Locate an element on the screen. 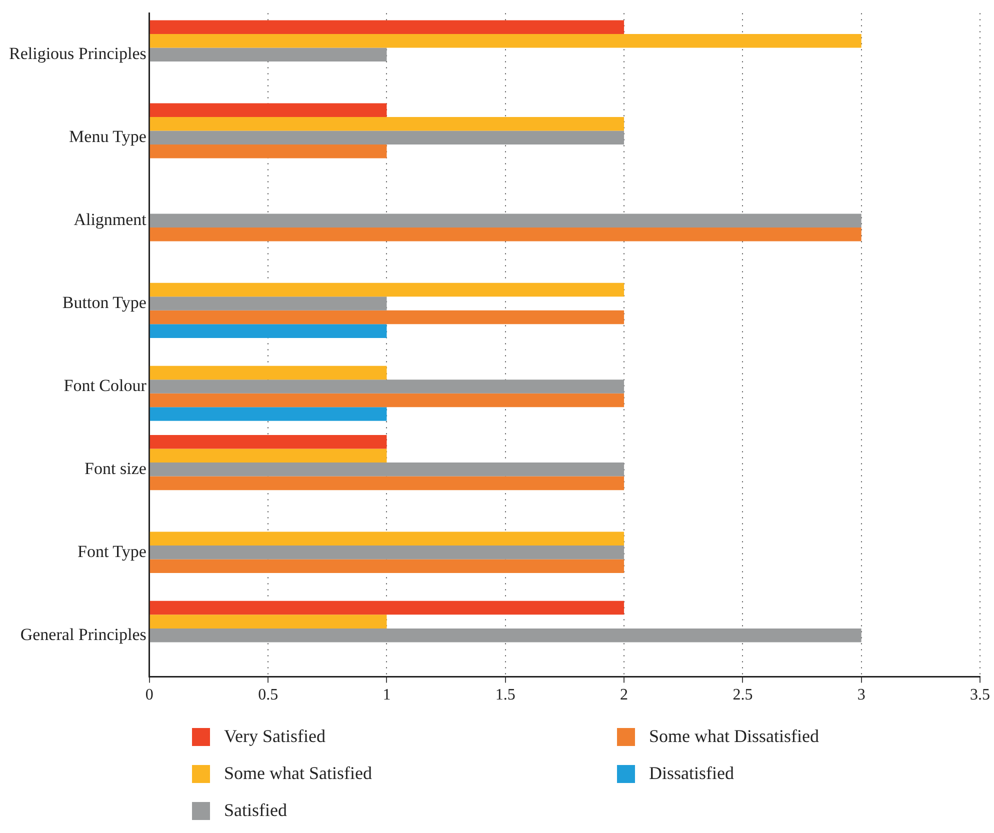 Image resolution: width=994 pixels, height=833 pixels. x-tick-label: 0 is located at coordinates (149, 695).